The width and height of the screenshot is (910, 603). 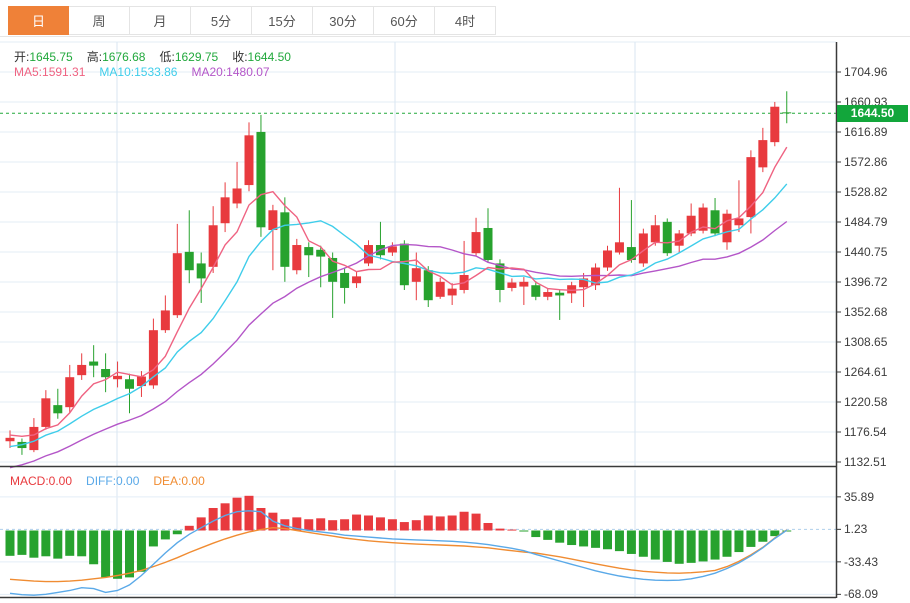 What do you see at coordinates (114, 481) in the screenshot?
I see `macd-legend: MACD:0.00 DIFF:0.00 DEA:0.00` at bounding box center [114, 481].